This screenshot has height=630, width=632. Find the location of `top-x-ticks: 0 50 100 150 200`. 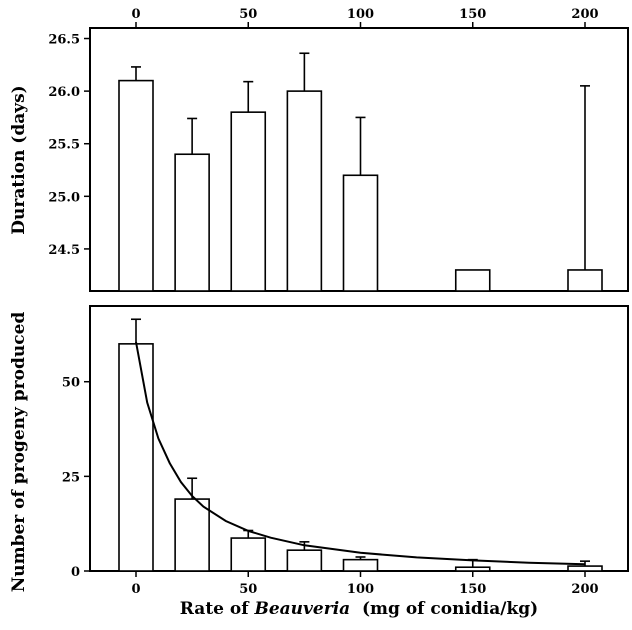

top-x-ticks: 0 50 100 150 200 is located at coordinates (365, 17).